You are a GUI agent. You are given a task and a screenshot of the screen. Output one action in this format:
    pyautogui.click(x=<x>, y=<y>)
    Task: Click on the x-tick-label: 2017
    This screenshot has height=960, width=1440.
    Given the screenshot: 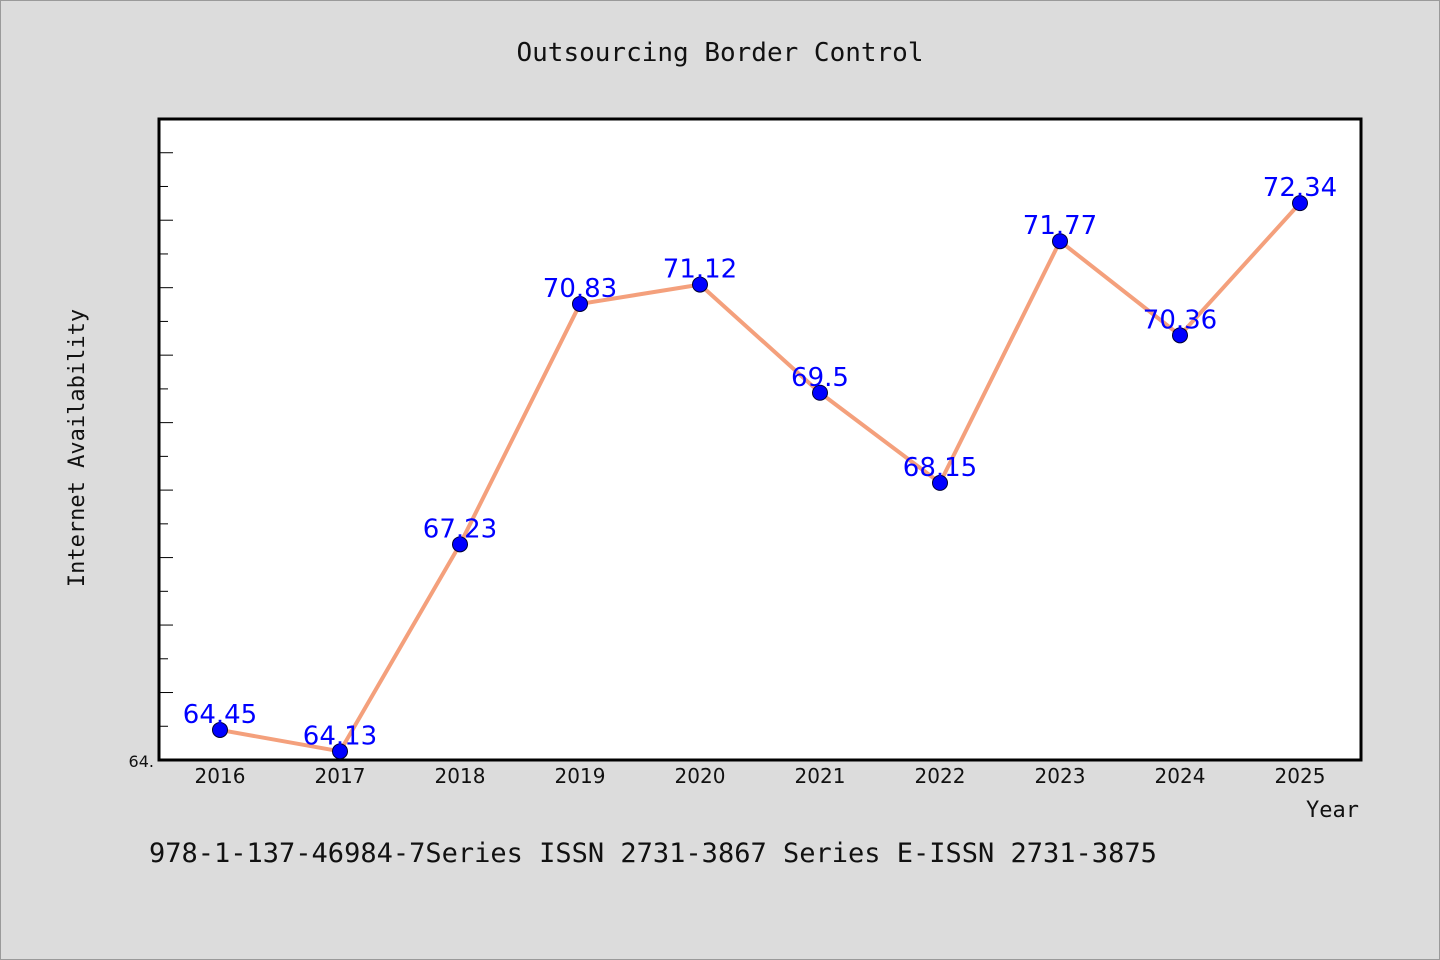 What is the action you would take?
    pyautogui.click(x=340, y=776)
    